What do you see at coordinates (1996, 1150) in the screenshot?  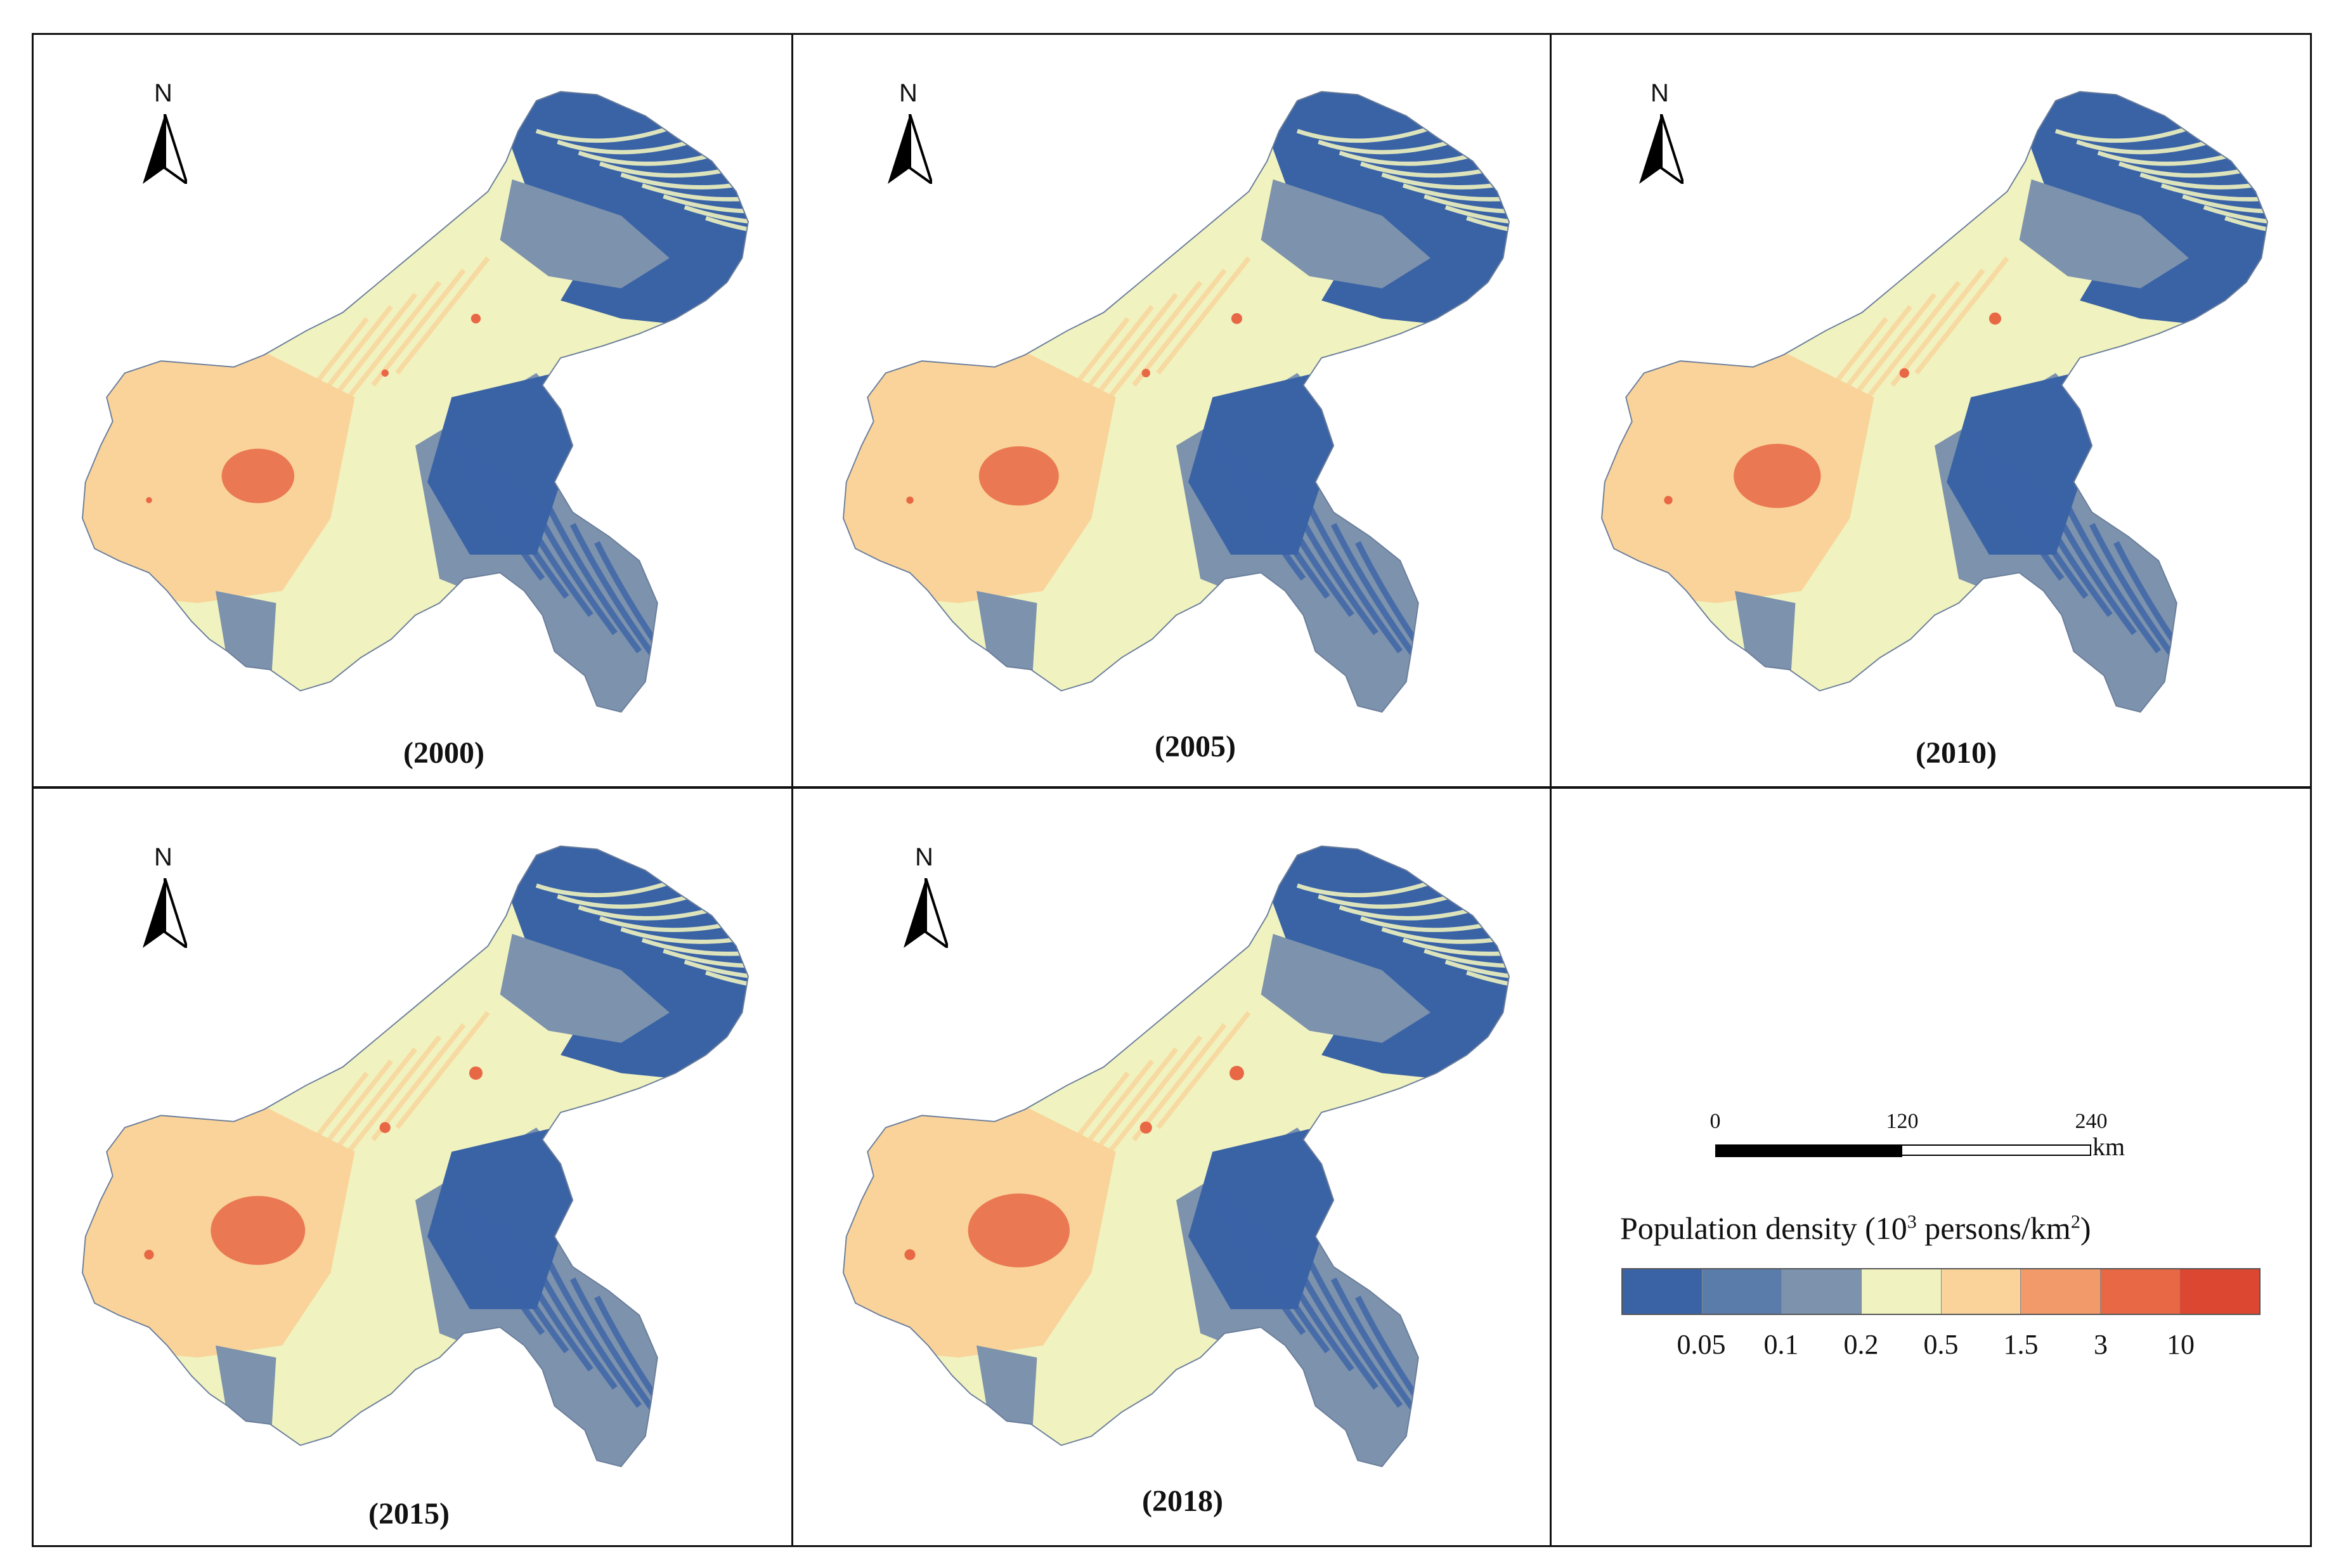 I see `scale-bar-hollow` at bounding box center [1996, 1150].